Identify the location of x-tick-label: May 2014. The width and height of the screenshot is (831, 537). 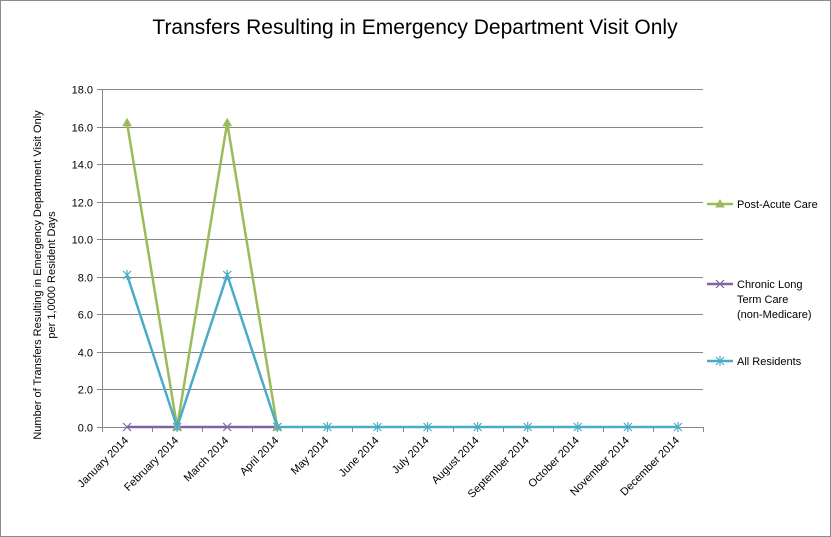
(310, 456).